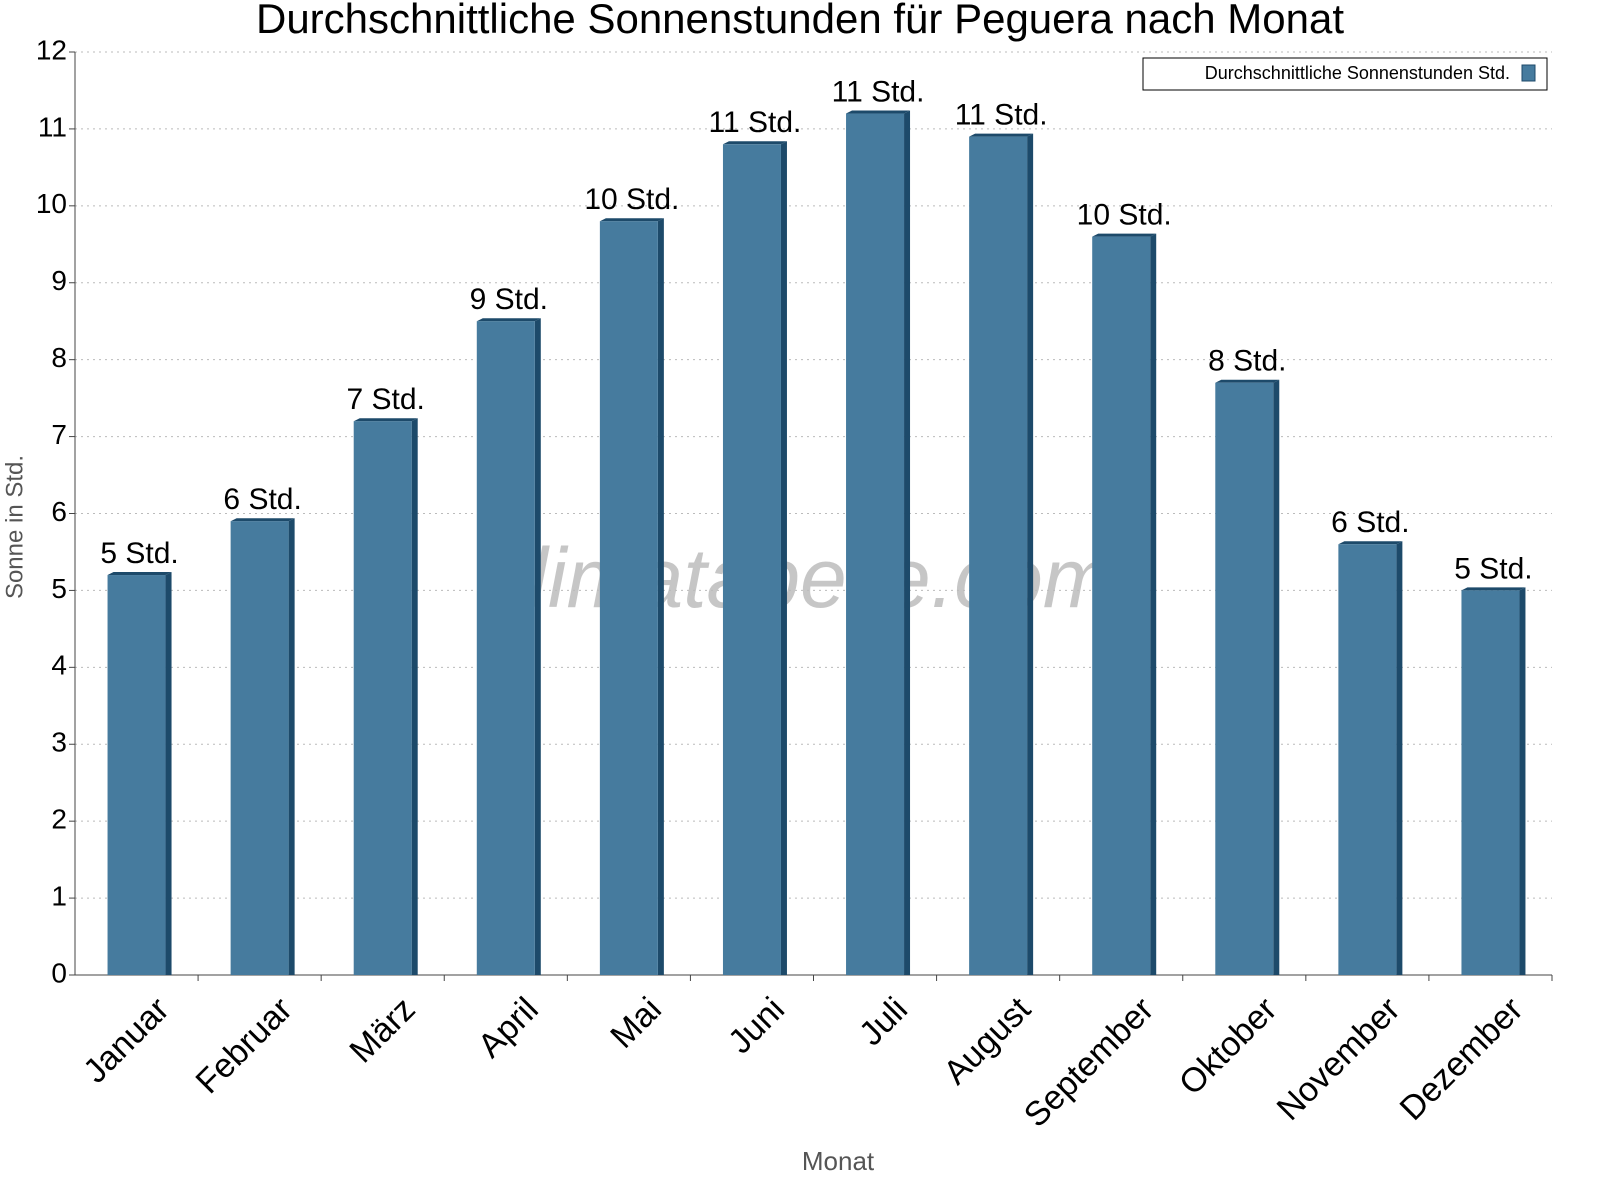  Describe the element at coordinates (59, 511) in the screenshot. I see `y-tick-label: 6` at that location.